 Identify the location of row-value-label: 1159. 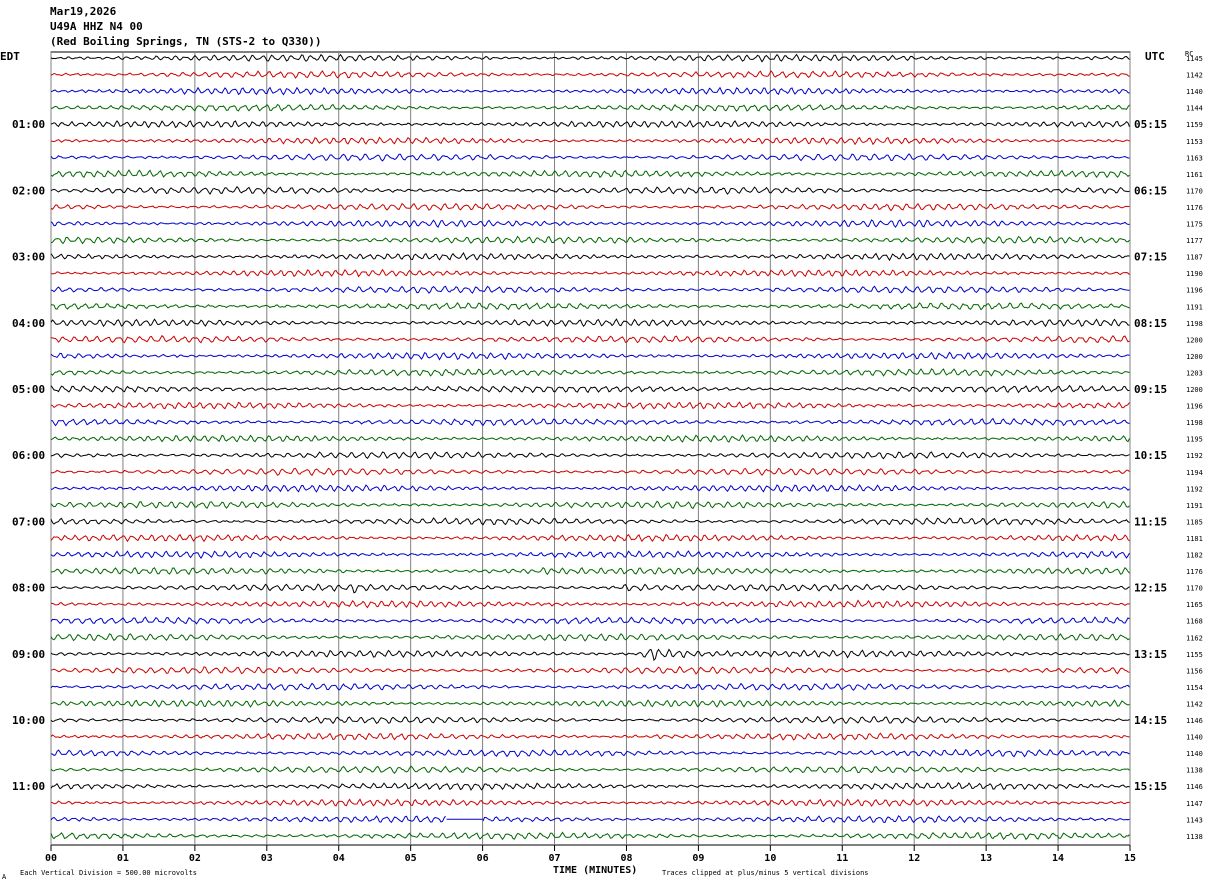
(1194, 125).